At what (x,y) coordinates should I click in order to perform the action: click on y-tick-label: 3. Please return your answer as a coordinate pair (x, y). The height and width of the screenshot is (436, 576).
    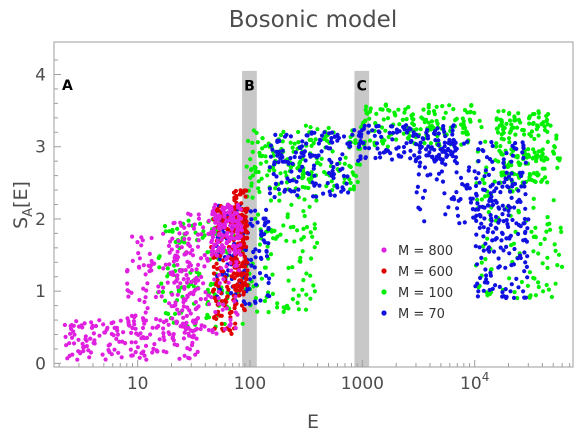
    Looking at the image, I should click on (40, 148).